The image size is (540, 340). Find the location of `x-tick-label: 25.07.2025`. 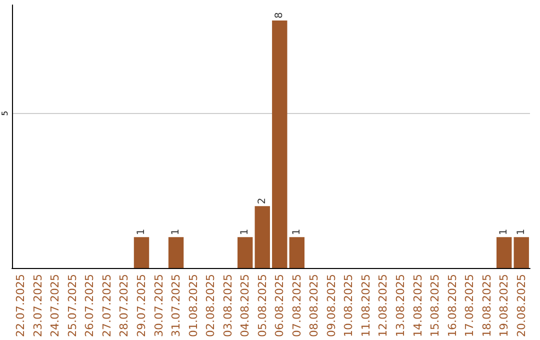

x-tick-label: 25.07.2025 is located at coordinates (72, 306).